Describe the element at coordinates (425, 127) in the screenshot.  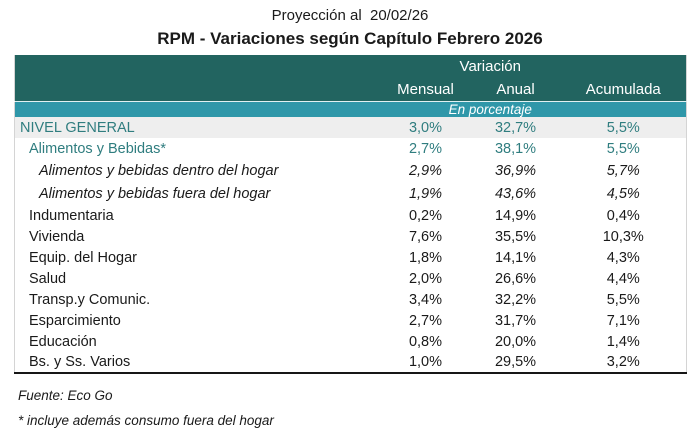
I see `row-value-mensual: 3,0%` at that location.